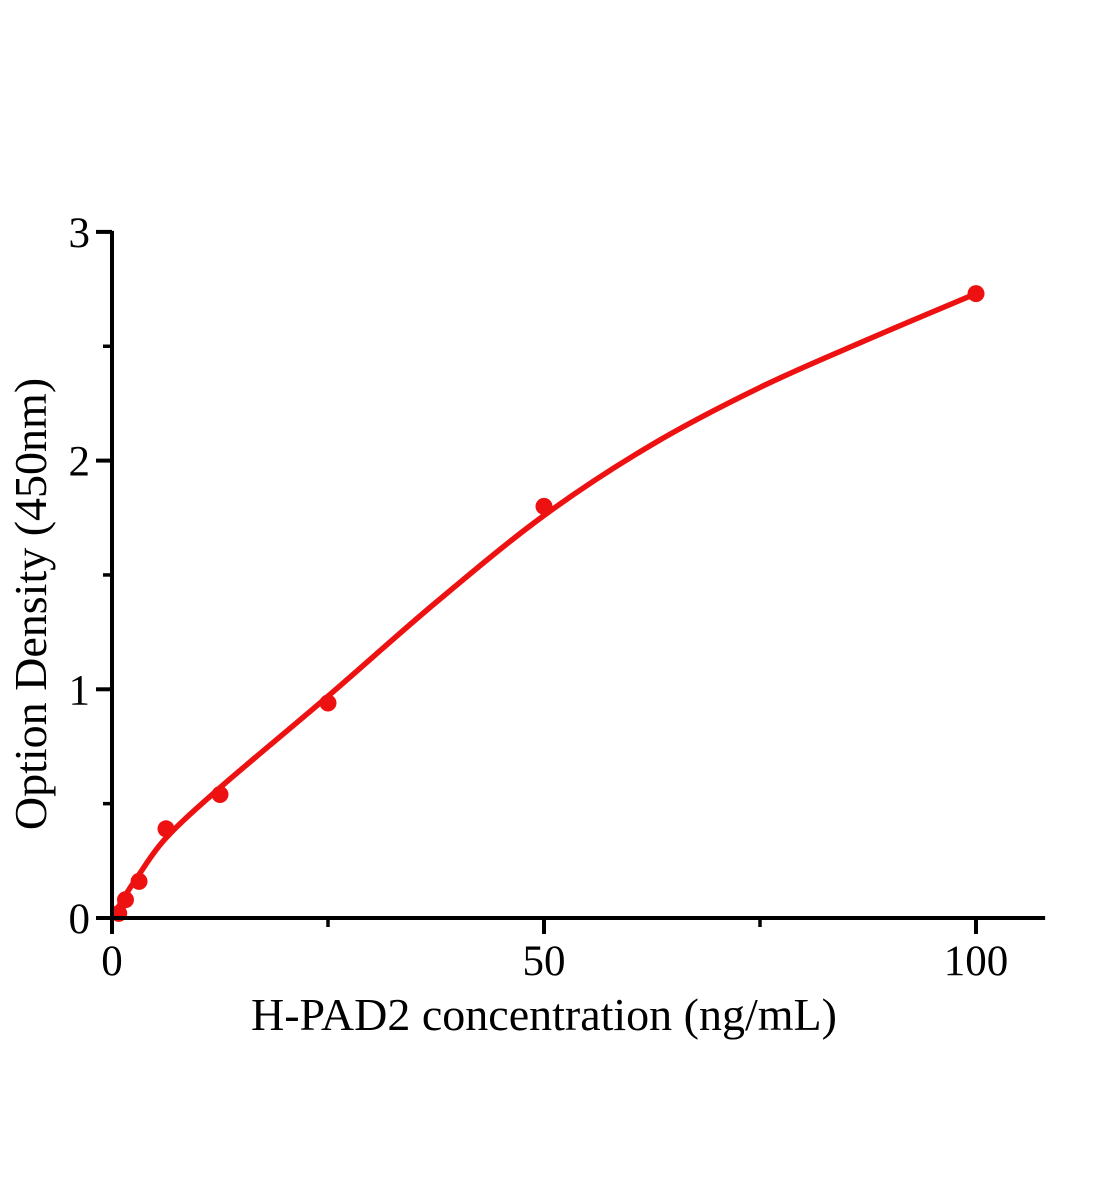 The image size is (1104, 1200). What do you see at coordinates (30, 604) in the screenshot?
I see `y-axis-title: Option Density (450nm)` at bounding box center [30, 604].